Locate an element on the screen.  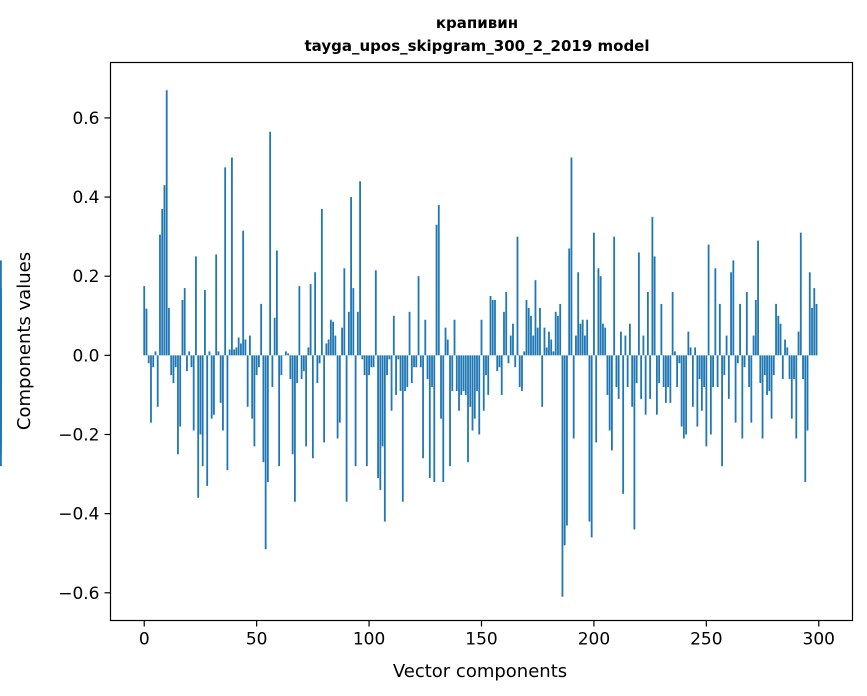
x-axis-label: Vector components is located at coordinates (480, 671).